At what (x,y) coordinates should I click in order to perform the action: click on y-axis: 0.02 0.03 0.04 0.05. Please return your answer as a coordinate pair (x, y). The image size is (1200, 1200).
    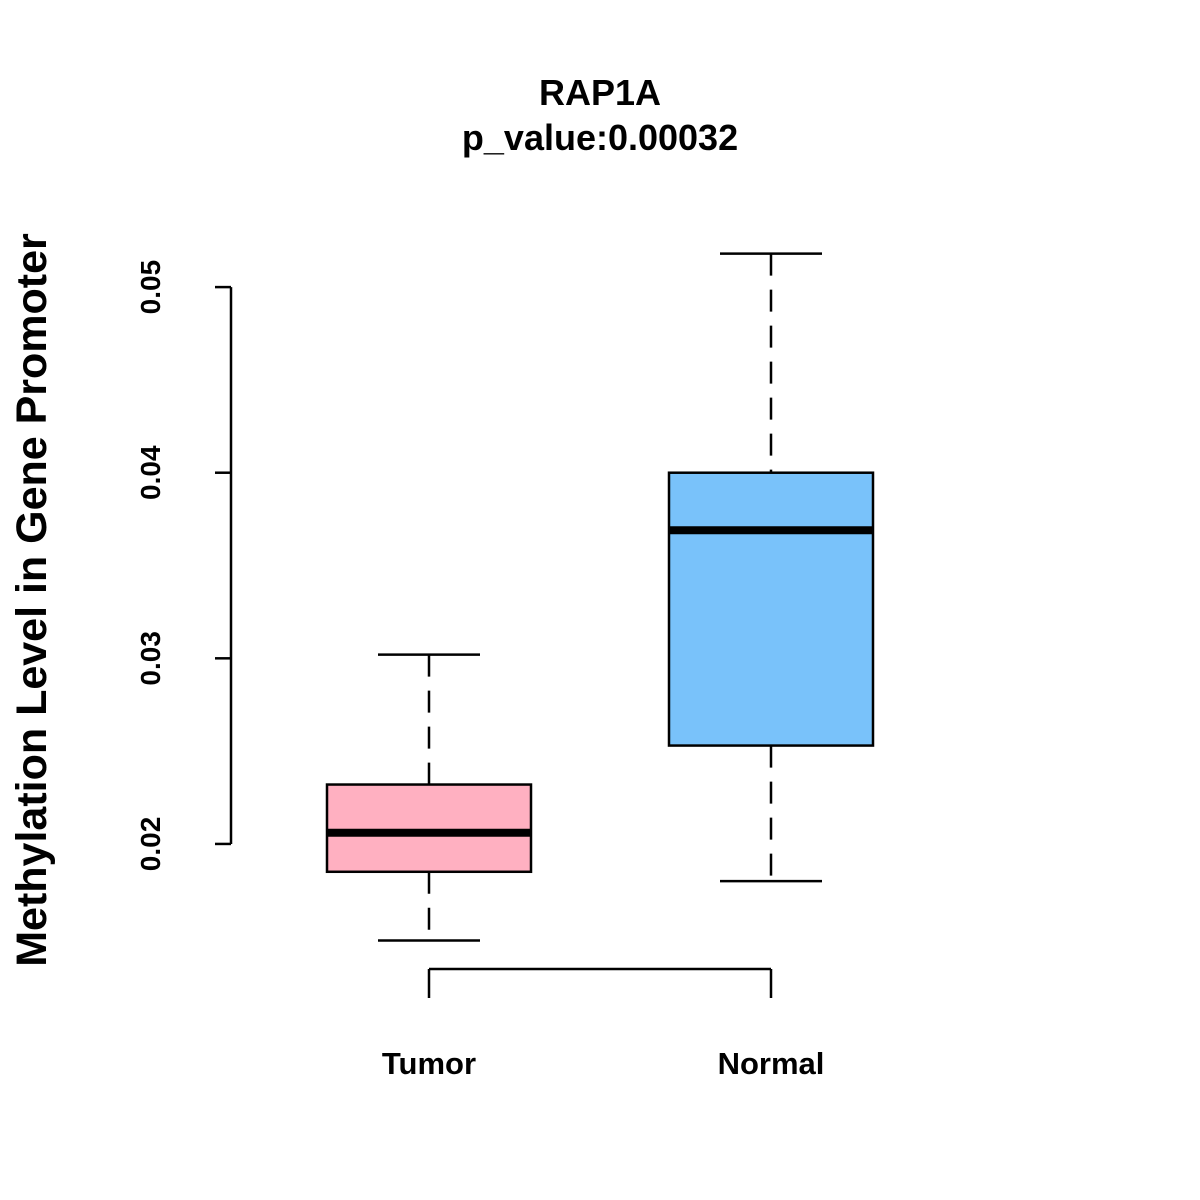
    Looking at the image, I should click on (184, 566).